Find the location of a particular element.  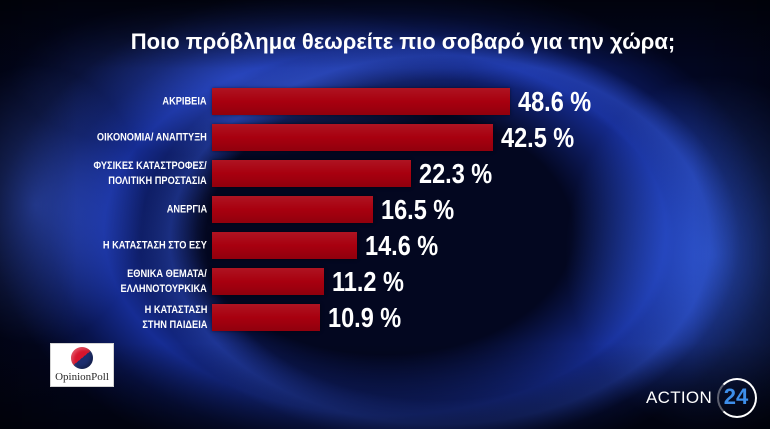

action24-ring-icon is located at coordinates (737, 398).